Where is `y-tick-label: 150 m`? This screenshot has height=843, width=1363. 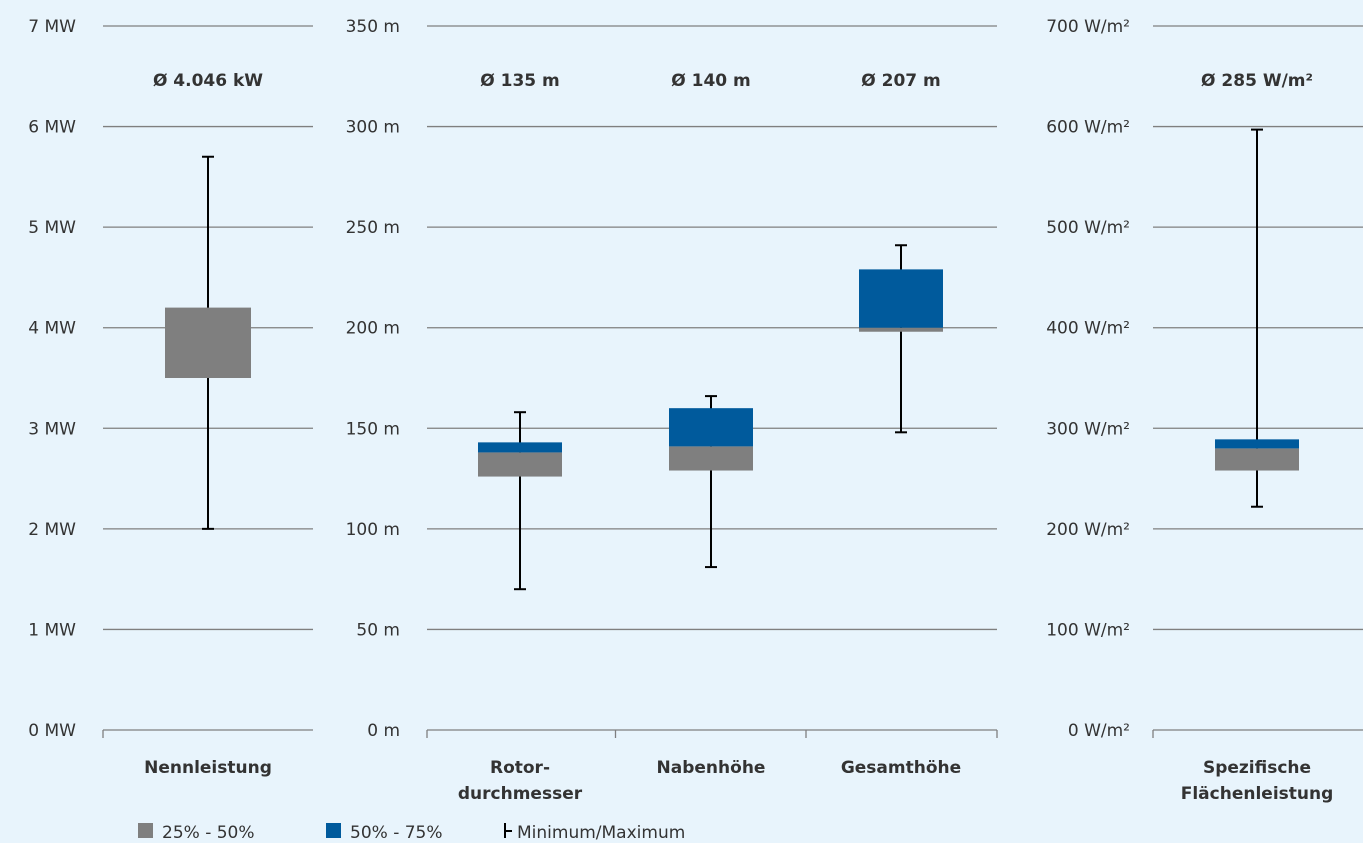
y-tick-label: 150 m is located at coordinates (373, 429).